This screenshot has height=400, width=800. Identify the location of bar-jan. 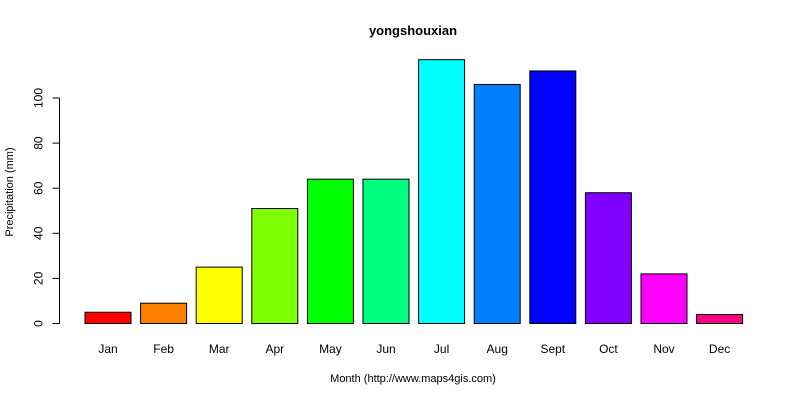
(108, 318).